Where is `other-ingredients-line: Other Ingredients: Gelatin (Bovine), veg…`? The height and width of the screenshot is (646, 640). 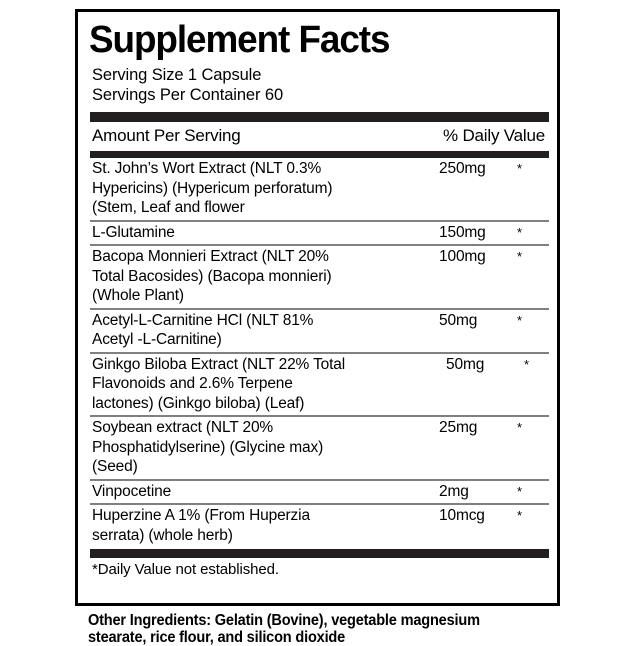
other-ingredients-line: Other Ingredients: Gelatin (Bovine), veg… is located at coordinates (284, 620).